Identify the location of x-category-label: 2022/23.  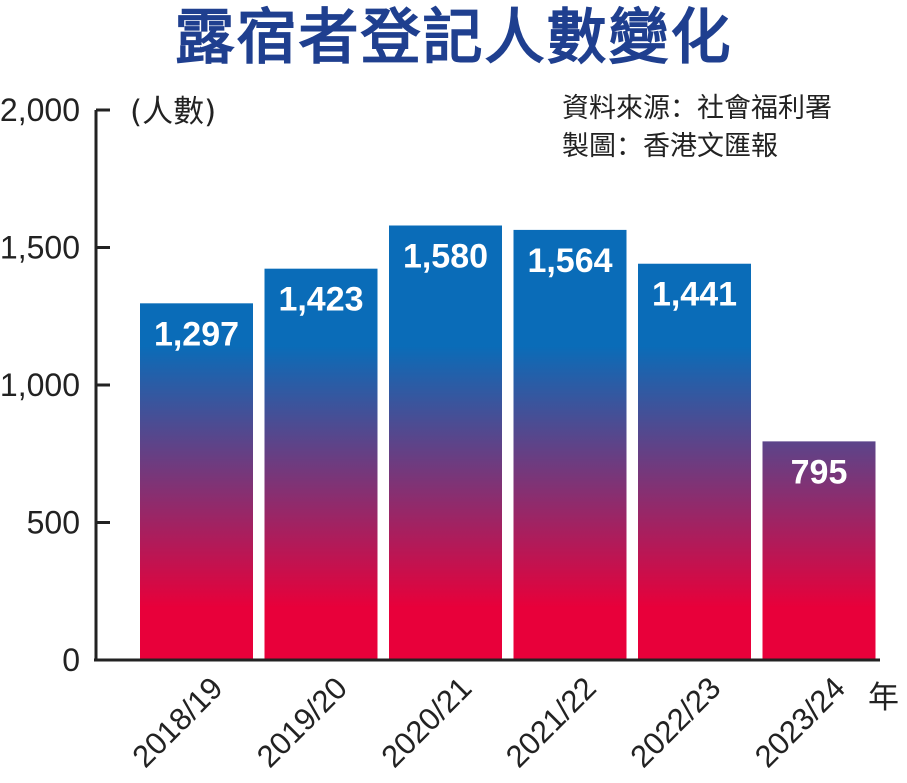
(675, 722).